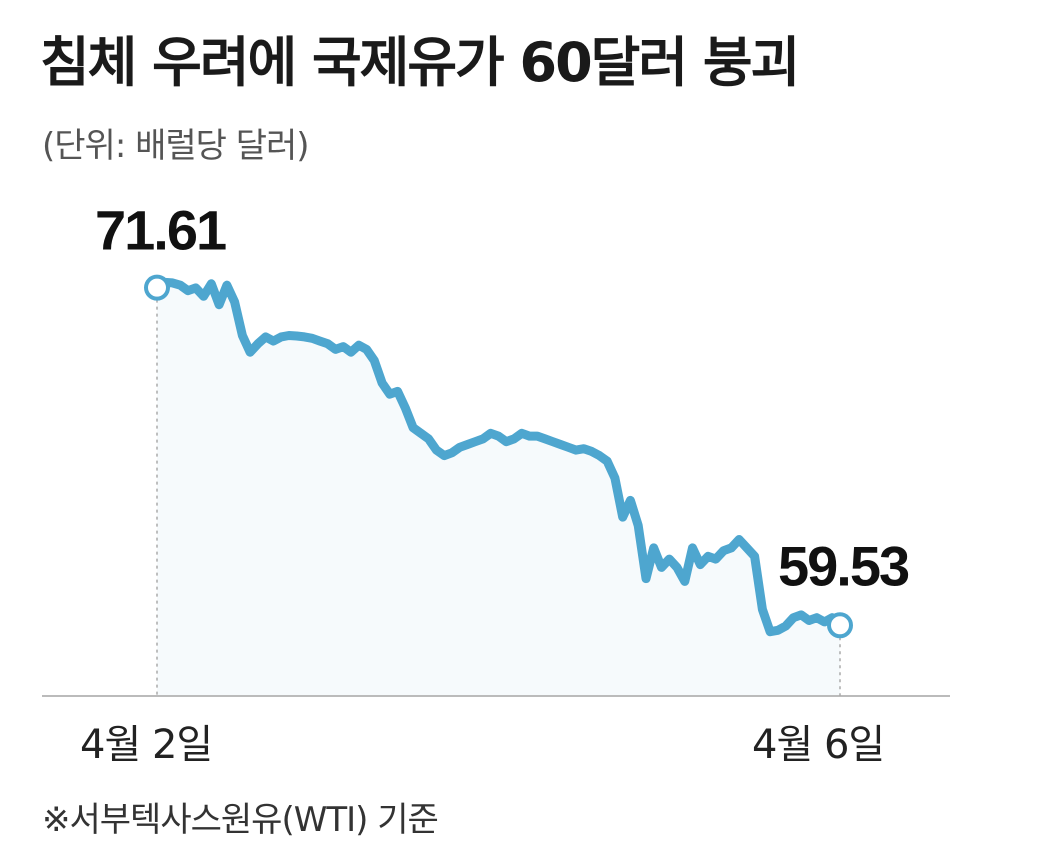 This screenshot has width=1052, height=853. Describe the element at coordinates (843, 565) in the screenshot. I see `end-value-label: 59.53` at that location.